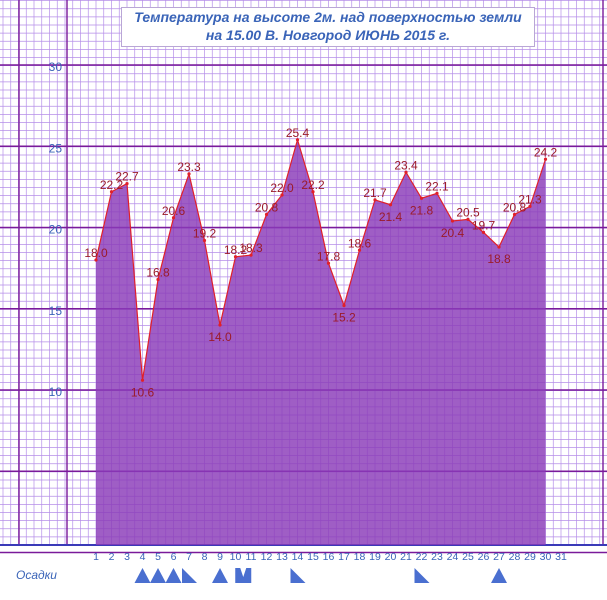 Image resolution: width=607 pixels, height=600 pixels. Describe the element at coordinates (391, 557) in the screenshot. I see `x-tick-label: 20` at that location.